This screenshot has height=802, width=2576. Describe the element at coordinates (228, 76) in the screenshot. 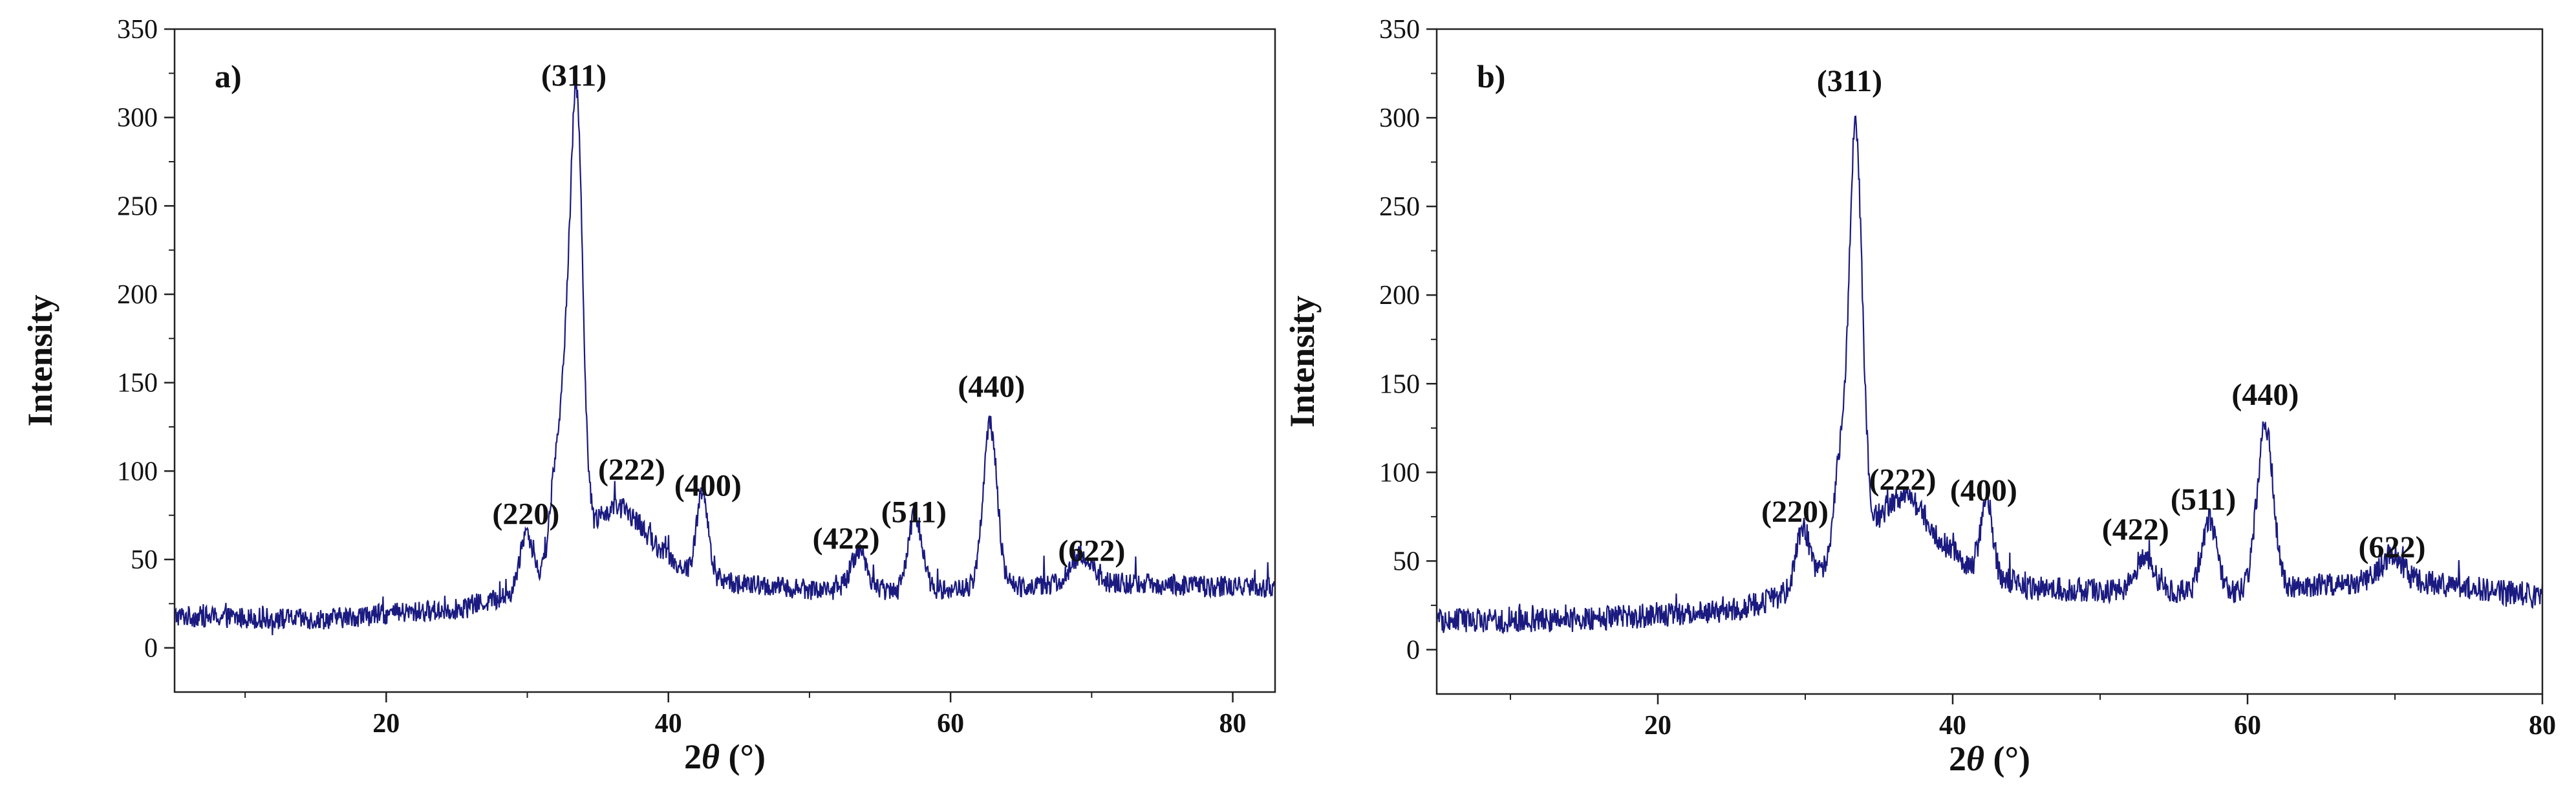

I see `panel-label: a)` at that location.